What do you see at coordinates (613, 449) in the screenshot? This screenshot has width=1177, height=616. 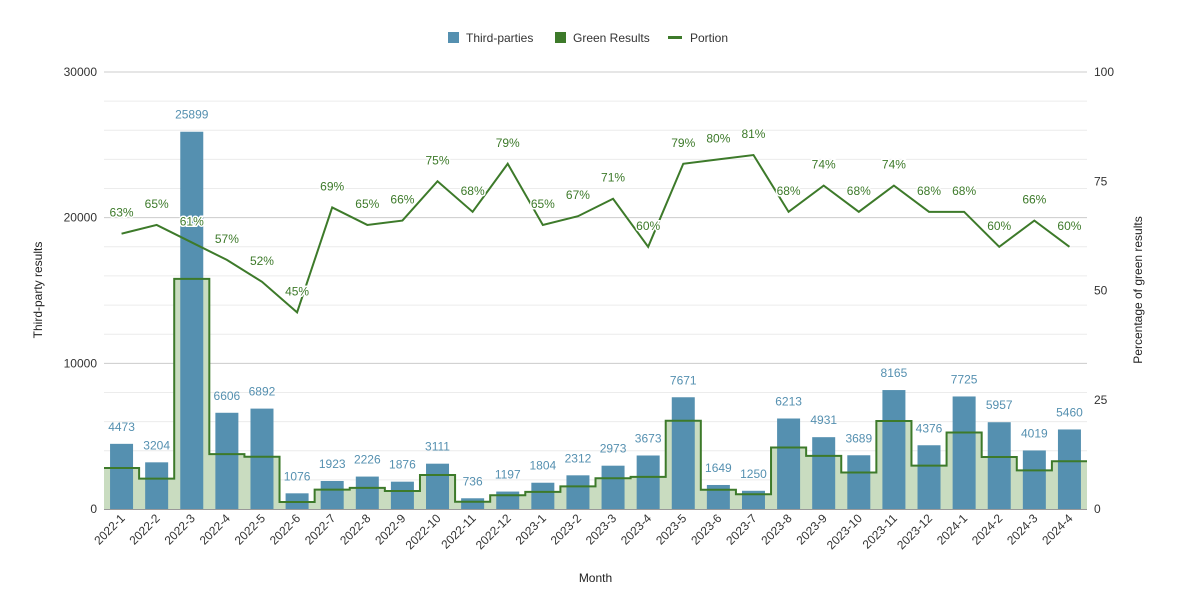 I see `bar-label-2023-3: 2973` at bounding box center [613, 449].